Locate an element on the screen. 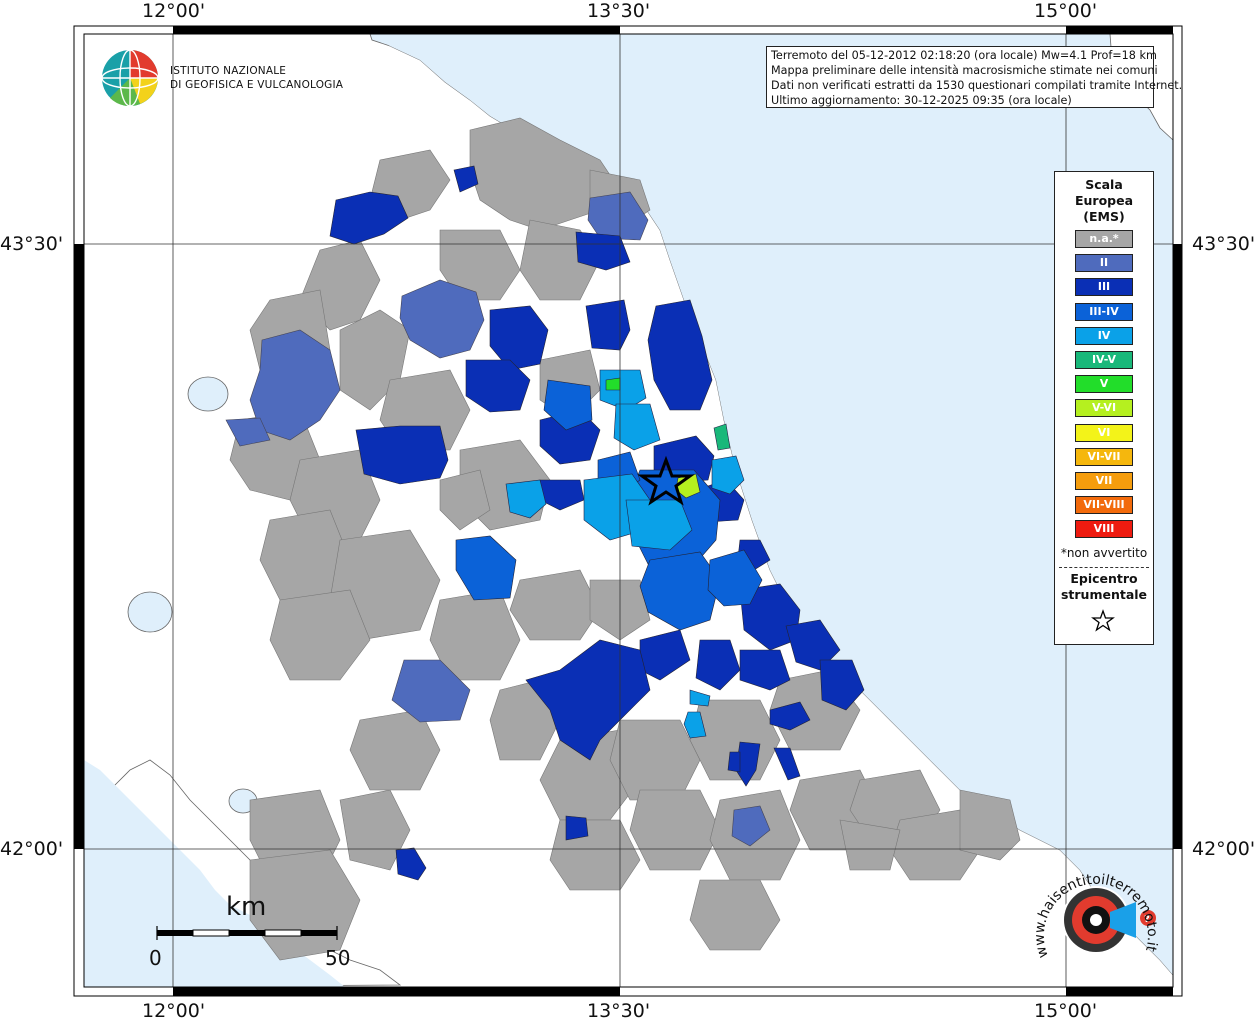 The image size is (1256, 1024). legend-swatch: n.a.* is located at coordinates (1104, 239).